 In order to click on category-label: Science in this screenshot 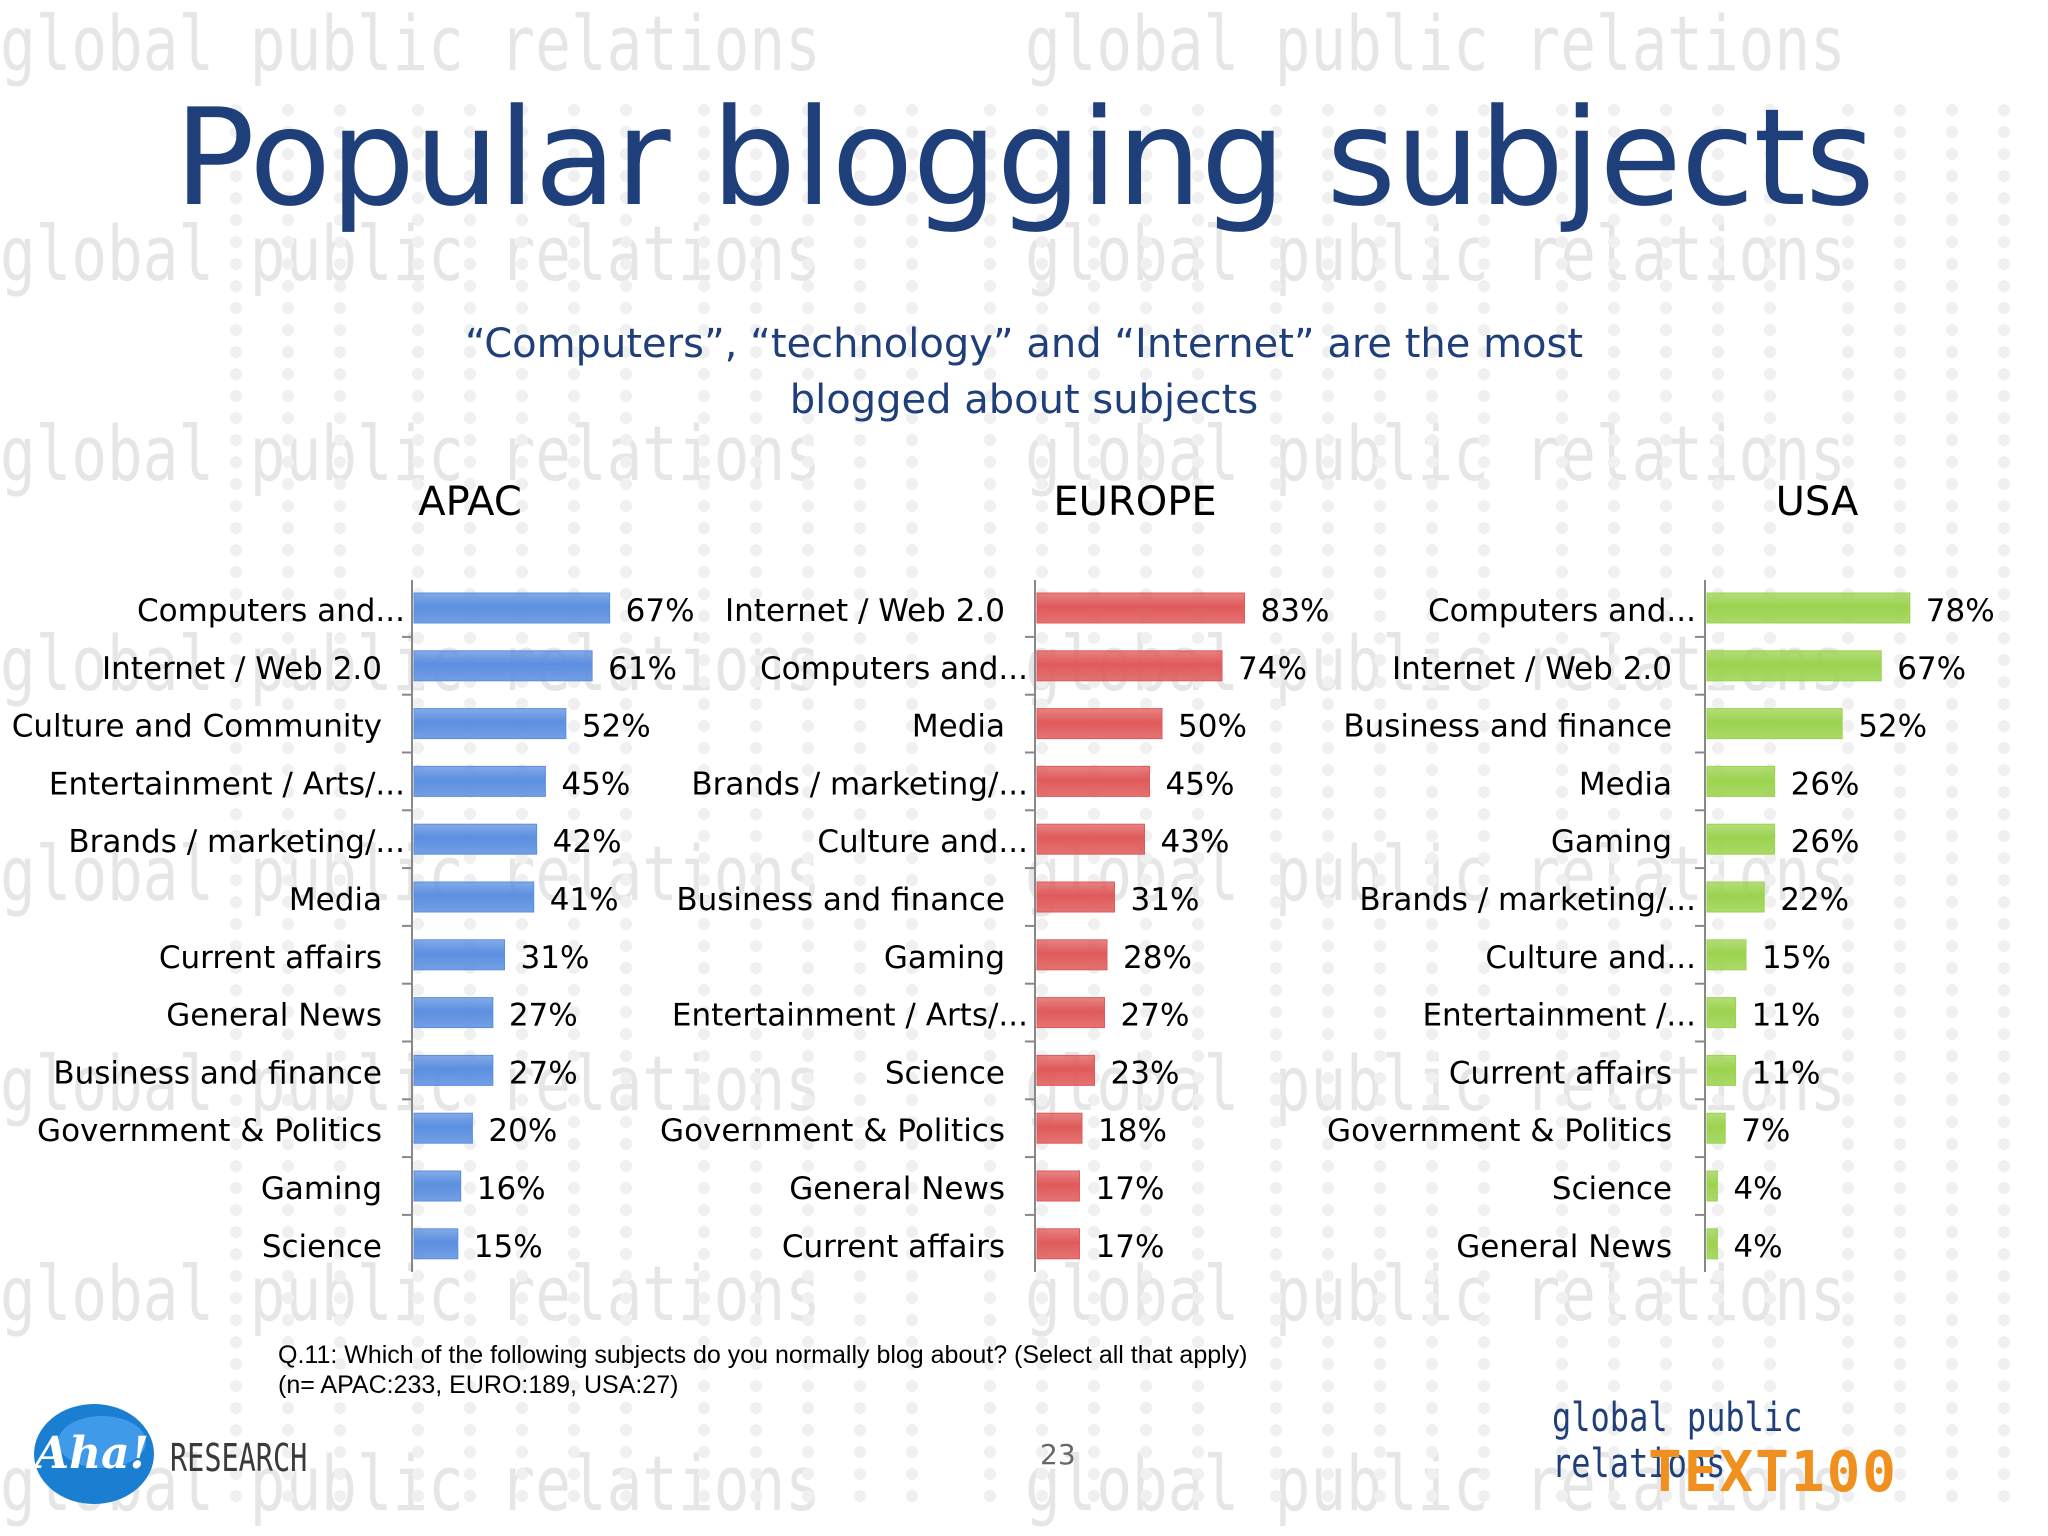, I will do `click(1612, 1189)`.